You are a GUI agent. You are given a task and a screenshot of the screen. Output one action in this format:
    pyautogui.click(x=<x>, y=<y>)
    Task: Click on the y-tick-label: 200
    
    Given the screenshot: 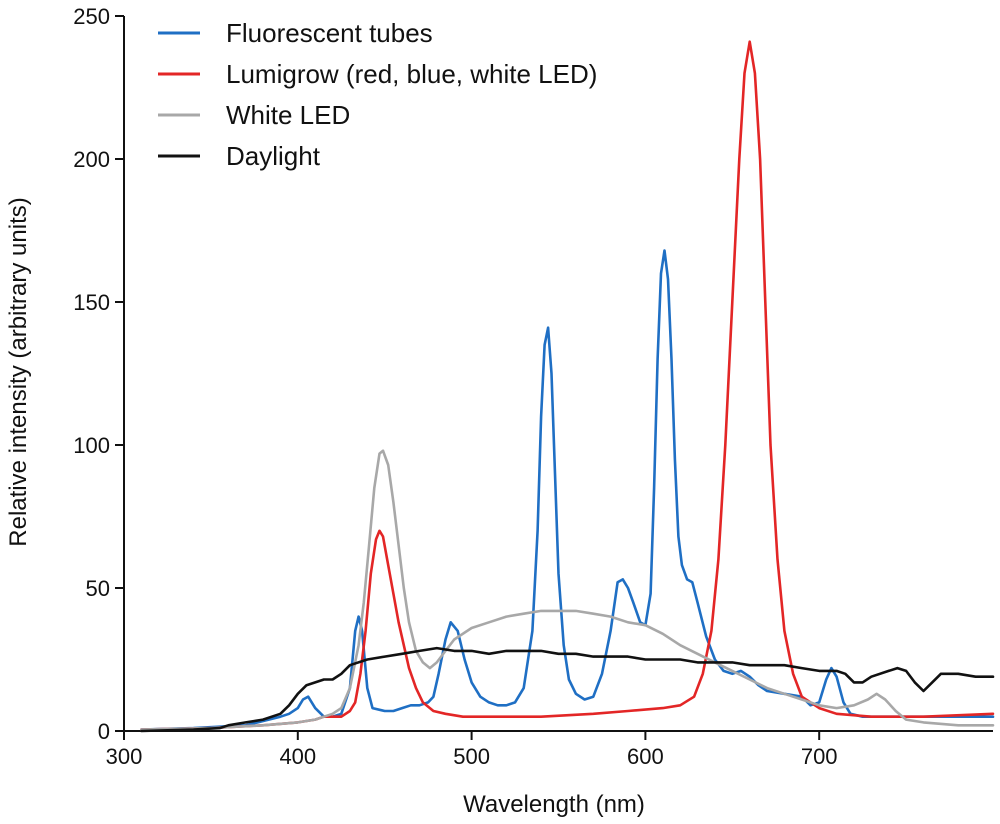 What is the action you would take?
    pyautogui.click(x=91, y=159)
    